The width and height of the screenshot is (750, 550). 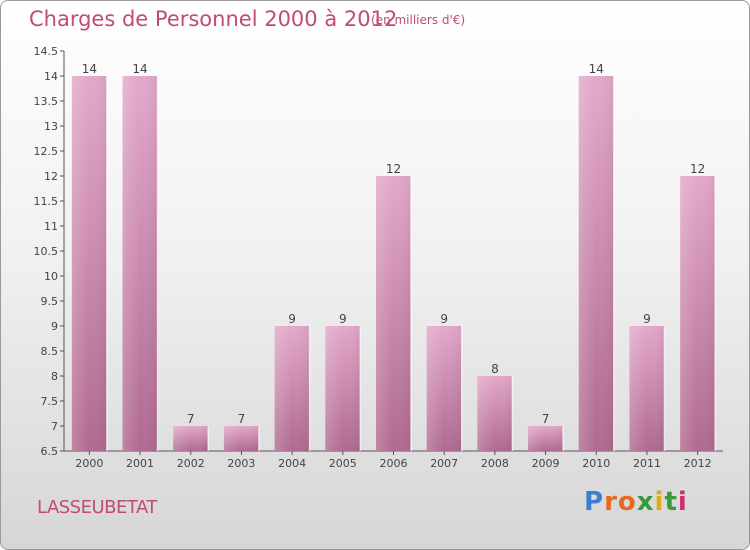 I want to click on x-tick-label: 2005, so click(x=343, y=463).